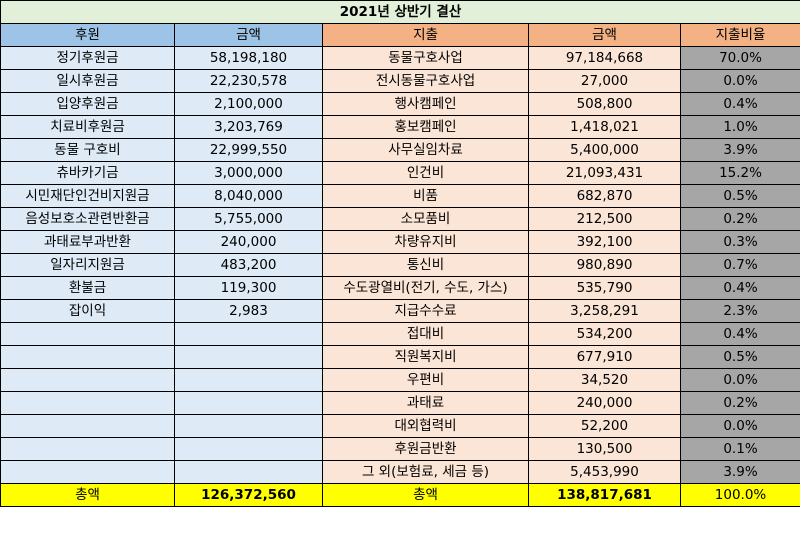 This screenshot has width=800, height=548. What do you see at coordinates (604, 495) in the screenshot?
I see `expense-total-amount: 138,817,681` at bounding box center [604, 495].